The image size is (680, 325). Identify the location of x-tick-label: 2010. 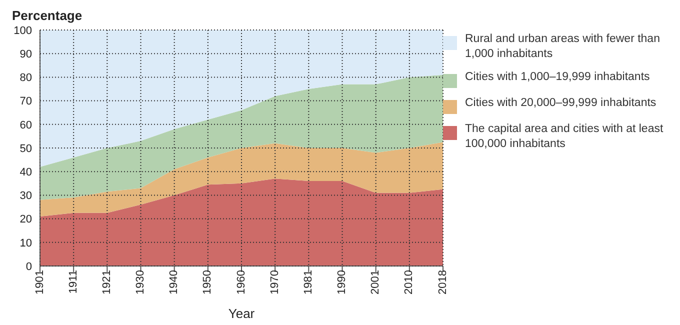
(409, 282).